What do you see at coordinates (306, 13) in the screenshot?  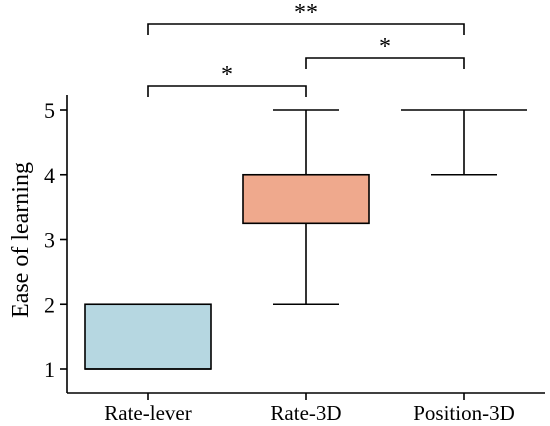 I see `significance-label: **` at bounding box center [306, 13].